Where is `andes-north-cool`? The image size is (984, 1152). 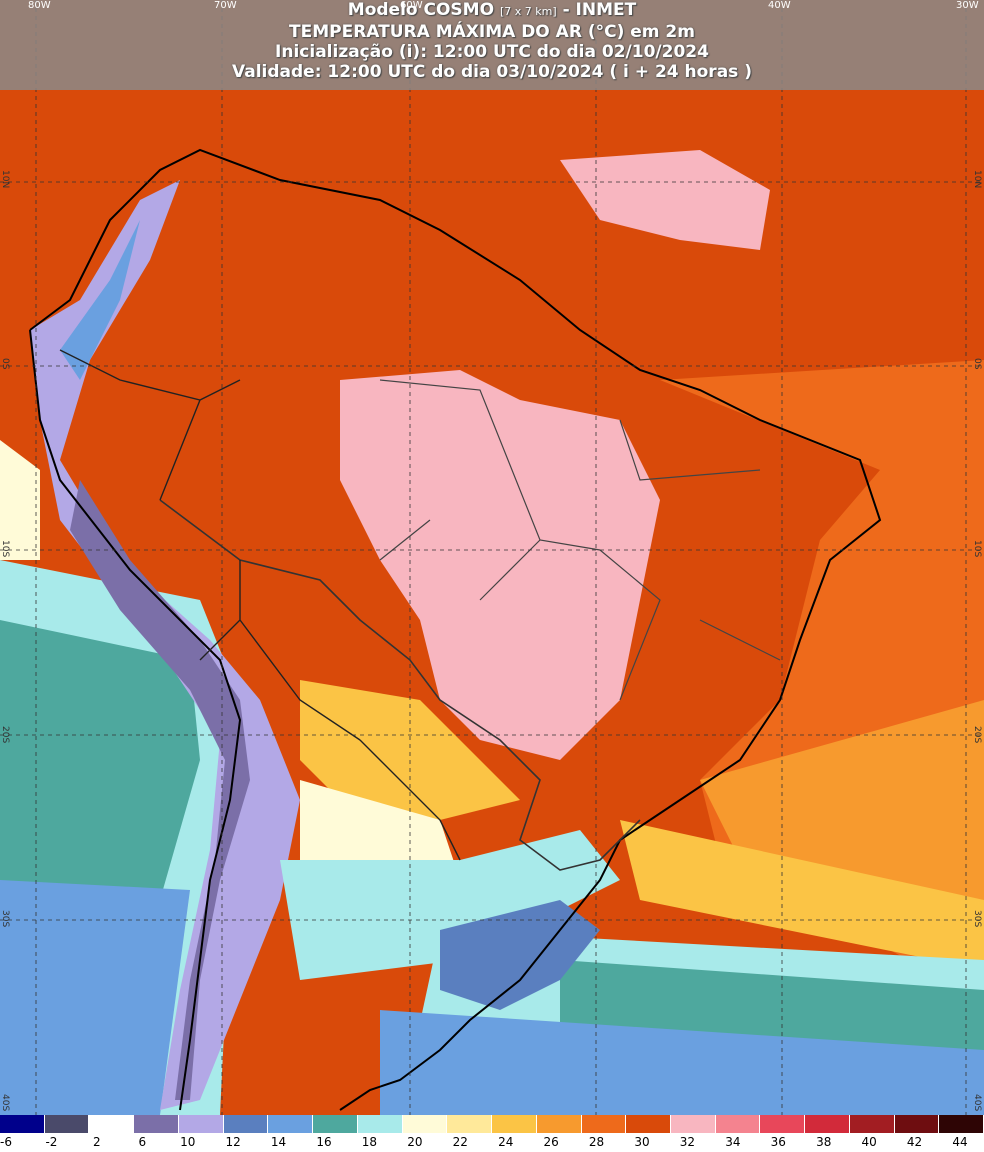 andes-north-cool is located at coordinates (100, 300).